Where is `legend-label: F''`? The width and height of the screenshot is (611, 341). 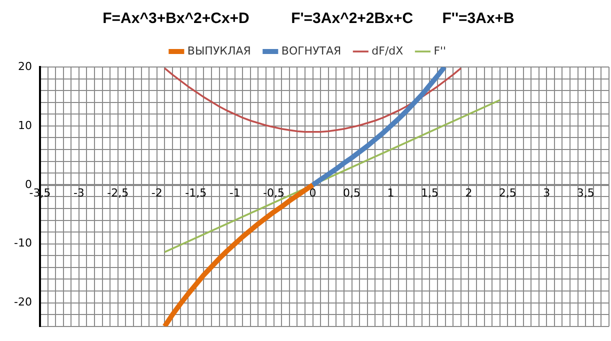 legend-label: F'' is located at coordinates (440, 51).